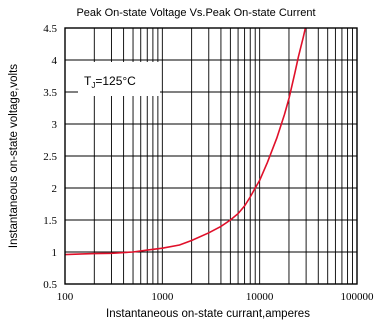 The width and height of the screenshot is (376, 325). Describe the element at coordinates (50, 285) in the screenshot. I see `y-tick-label: 0.5` at that location.